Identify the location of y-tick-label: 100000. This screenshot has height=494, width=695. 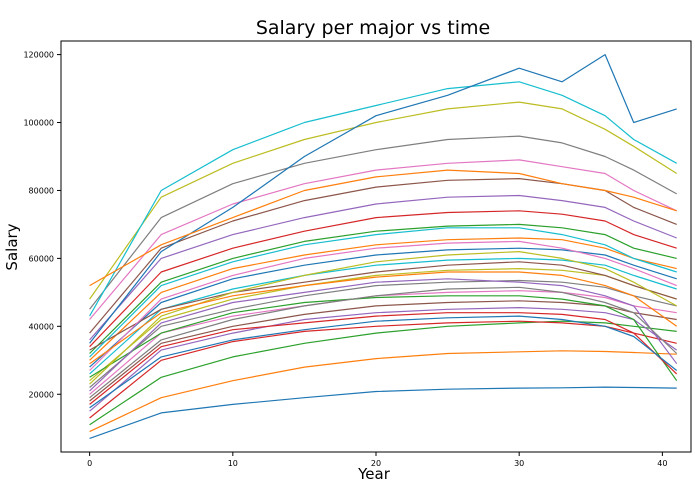
(38, 123).